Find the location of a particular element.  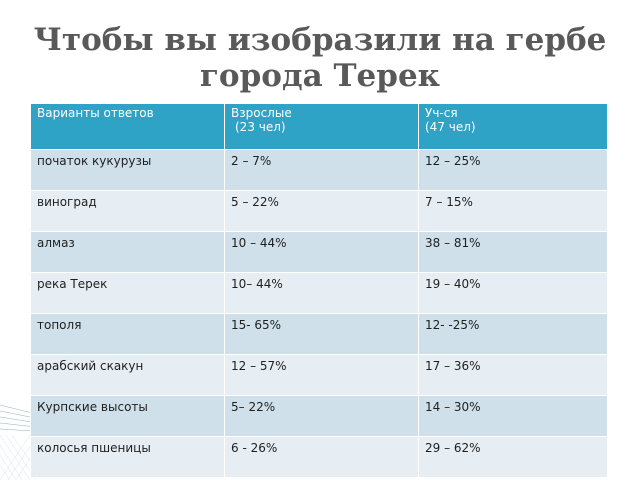

cell-students-value: 12 – 25% is located at coordinates (513, 170).